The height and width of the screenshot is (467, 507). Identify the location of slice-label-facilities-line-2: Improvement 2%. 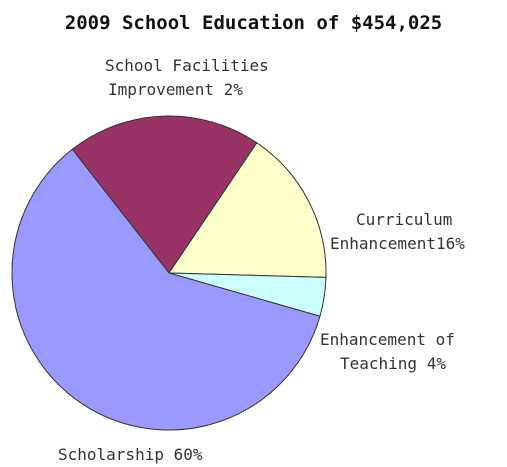
(175, 89).